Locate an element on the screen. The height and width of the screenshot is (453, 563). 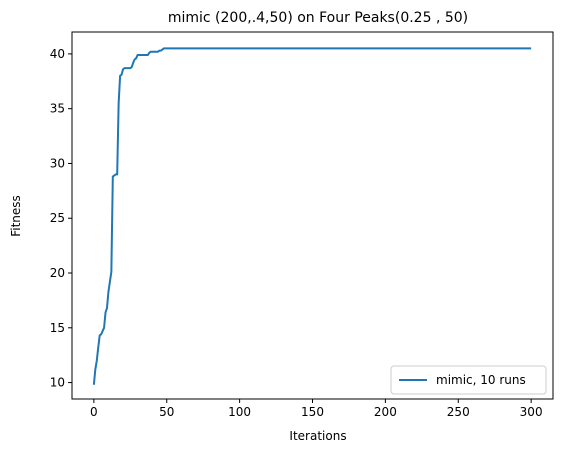
x-tick-label: 250 is located at coordinates (458, 412).